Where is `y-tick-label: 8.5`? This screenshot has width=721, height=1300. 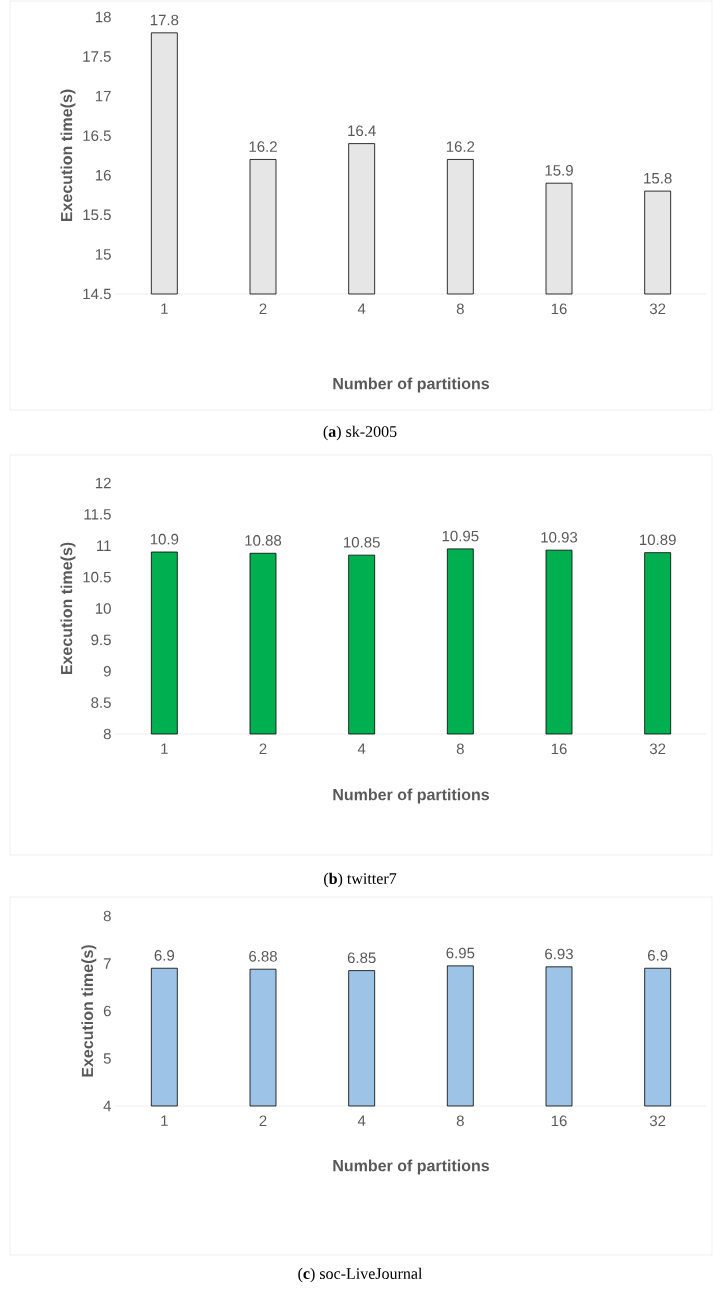 y-tick-label: 8.5 is located at coordinates (101, 702).